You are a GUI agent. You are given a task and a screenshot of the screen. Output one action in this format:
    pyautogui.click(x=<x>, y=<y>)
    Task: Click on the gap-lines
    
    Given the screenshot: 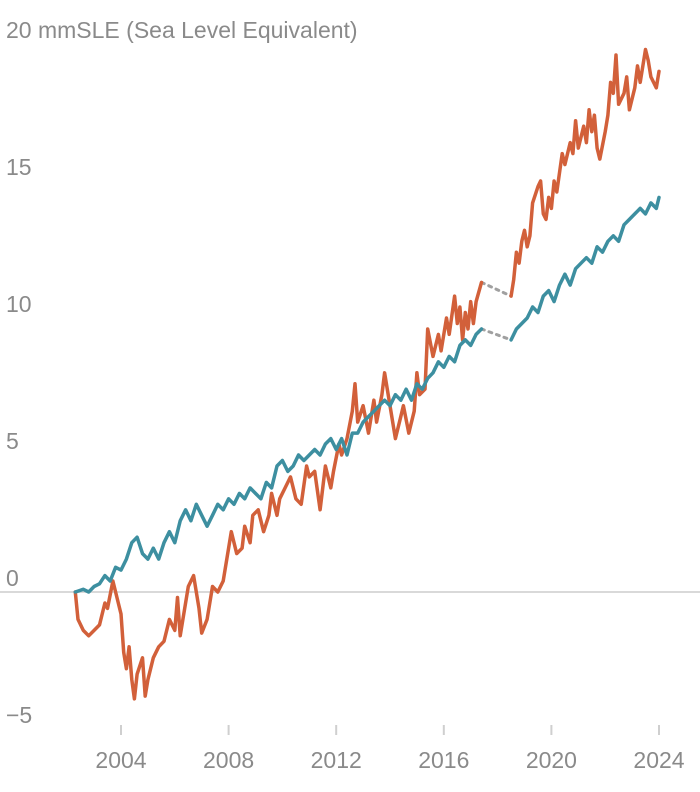 What is the action you would take?
    pyautogui.click(x=496, y=311)
    